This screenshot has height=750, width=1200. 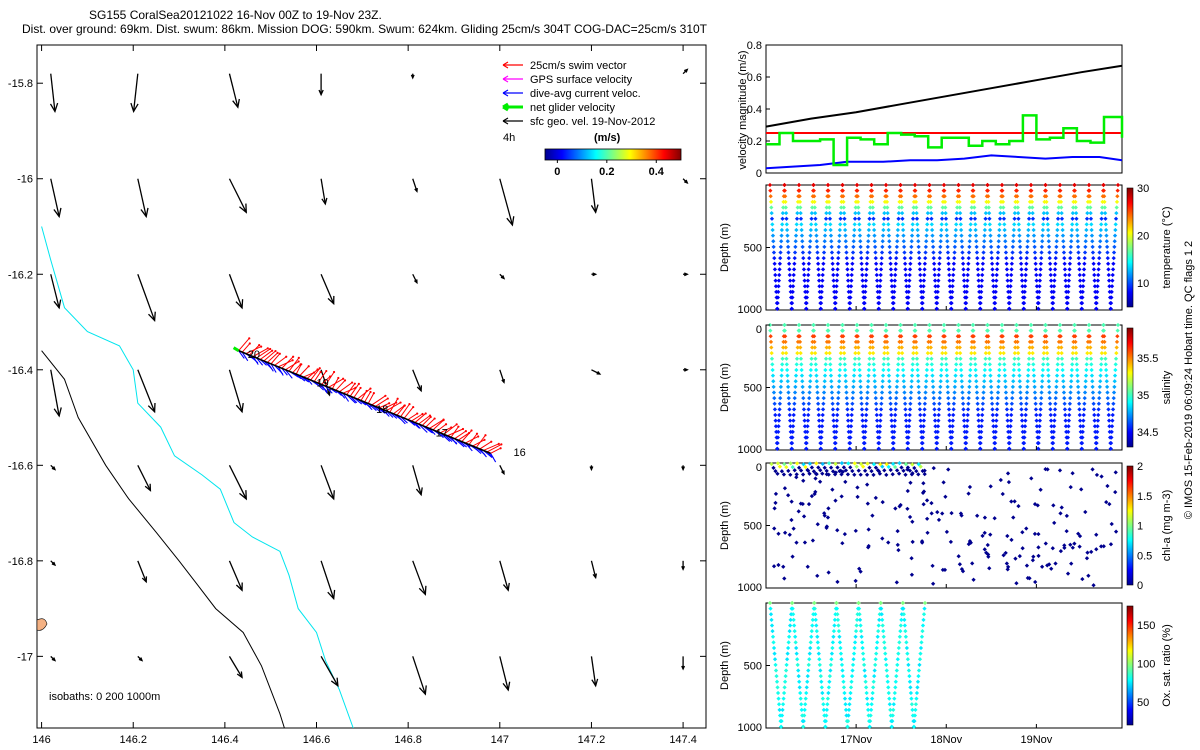 What do you see at coordinates (236, 349) in the screenshot?
I see `net-velocity-vector` at bounding box center [236, 349].